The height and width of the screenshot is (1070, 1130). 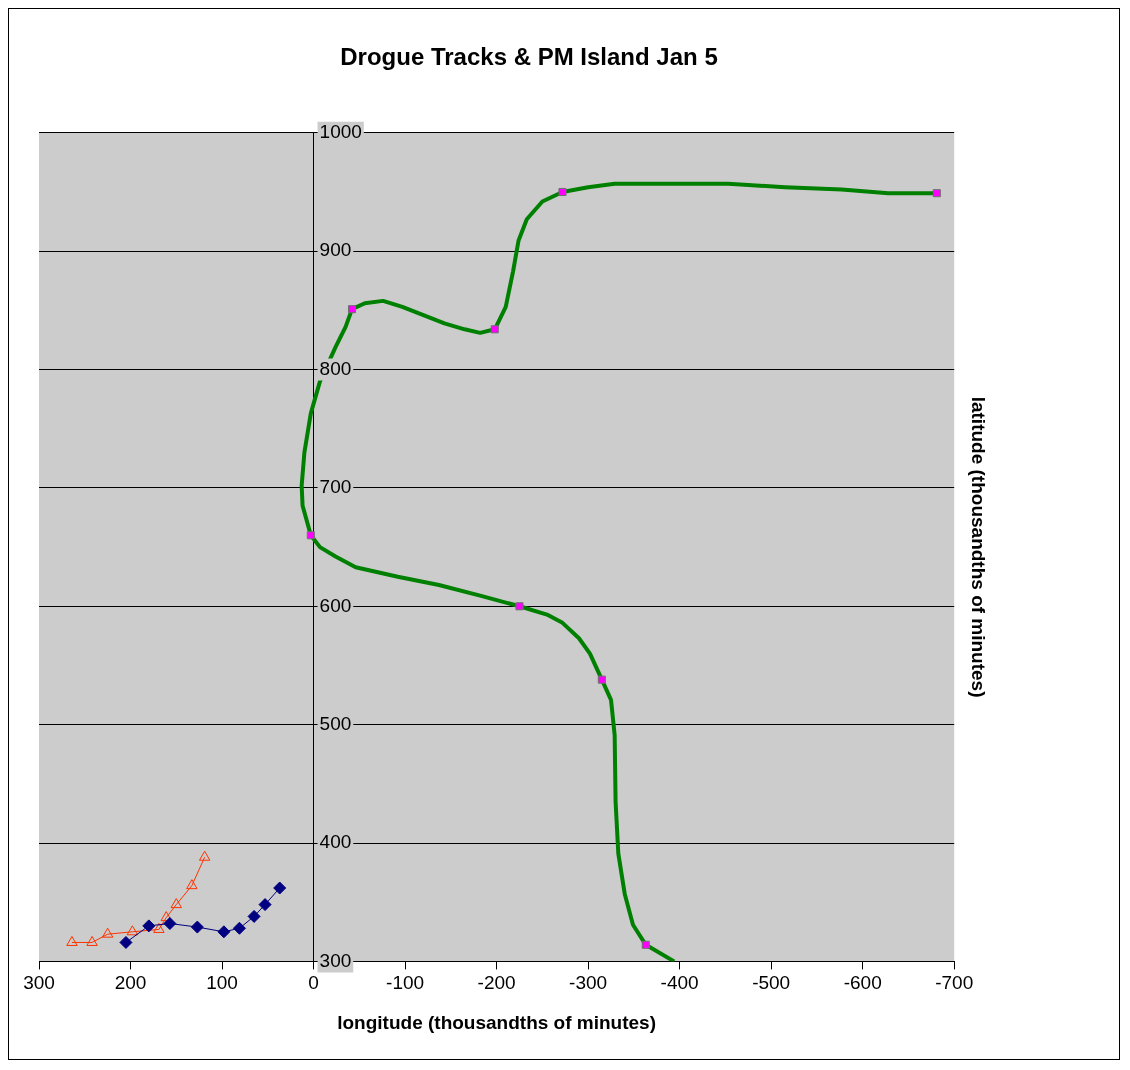 What do you see at coordinates (335, 960) in the screenshot?
I see `y-tick-label: 300` at bounding box center [335, 960].